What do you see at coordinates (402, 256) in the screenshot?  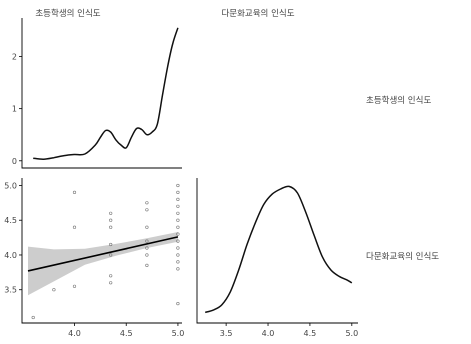 I see `row-label-2: 다문화교육의 인식도` at bounding box center [402, 256].